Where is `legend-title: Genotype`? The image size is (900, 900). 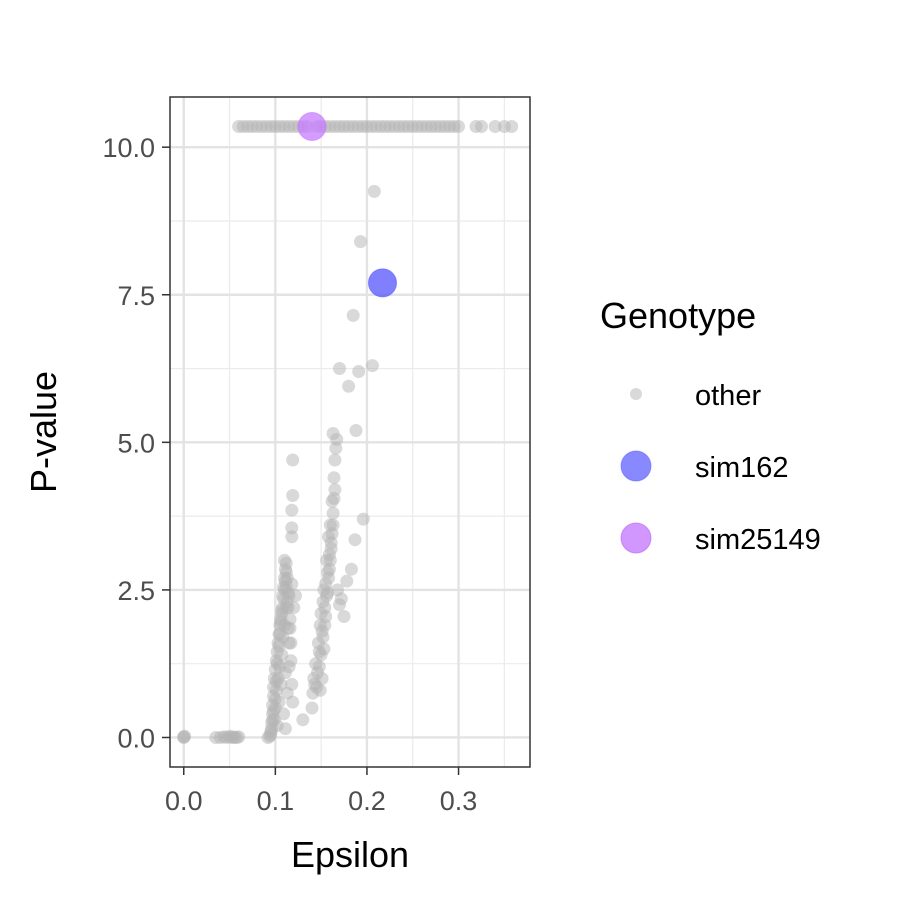
legend-title: Genotype is located at coordinates (678, 315).